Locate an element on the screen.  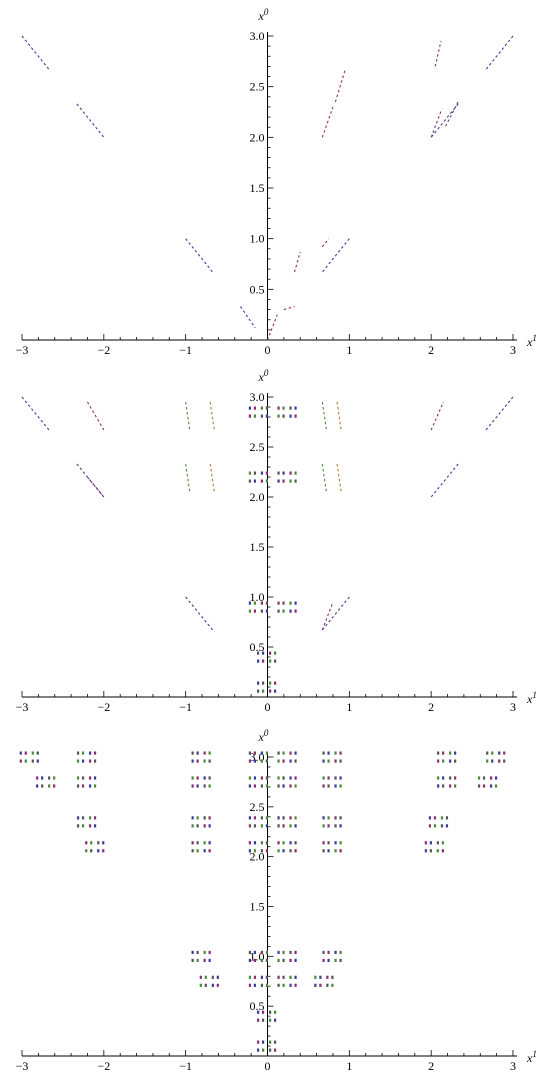
x-tick-label: −2 is located at coordinates (103, 350).